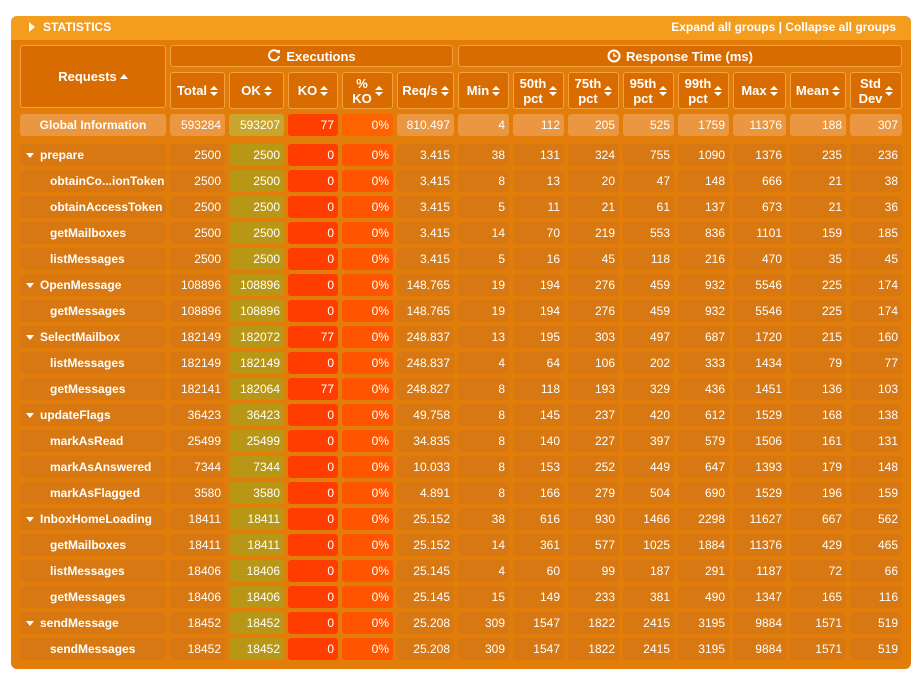 Image resolution: width=920 pixels, height=678 pixels. Describe the element at coordinates (723, 27) in the screenshot. I see `expand-all-groups-link: Expand all groups` at that location.